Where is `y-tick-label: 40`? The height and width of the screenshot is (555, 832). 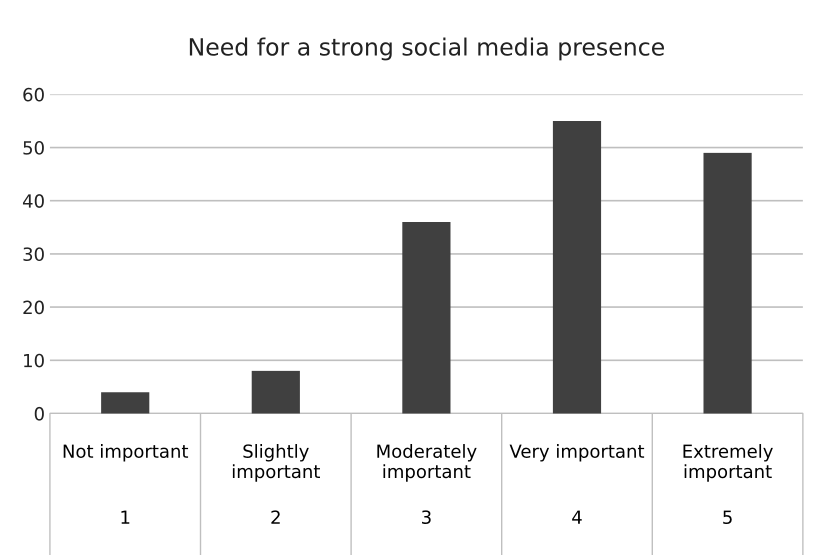 y-tick-label: 40 is located at coordinates (33, 201).